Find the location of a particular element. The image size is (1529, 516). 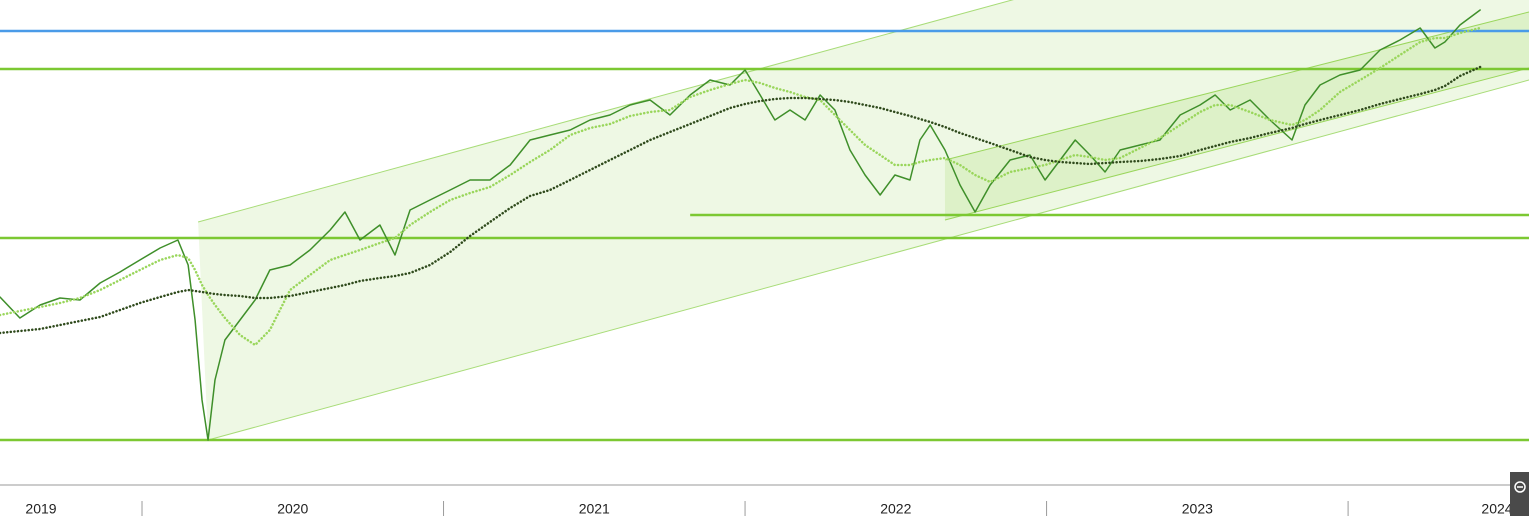

x-axis: 2019 2020 2021 2022 2023 2024 is located at coordinates (769, 508).